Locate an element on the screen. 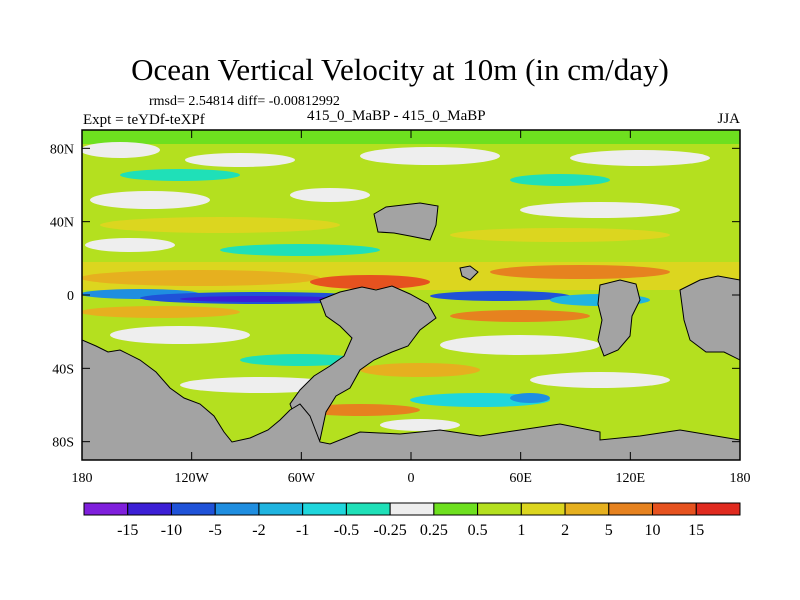 The width and height of the screenshot is (800, 600). y-tick-label: 40S is located at coordinates (63, 369).